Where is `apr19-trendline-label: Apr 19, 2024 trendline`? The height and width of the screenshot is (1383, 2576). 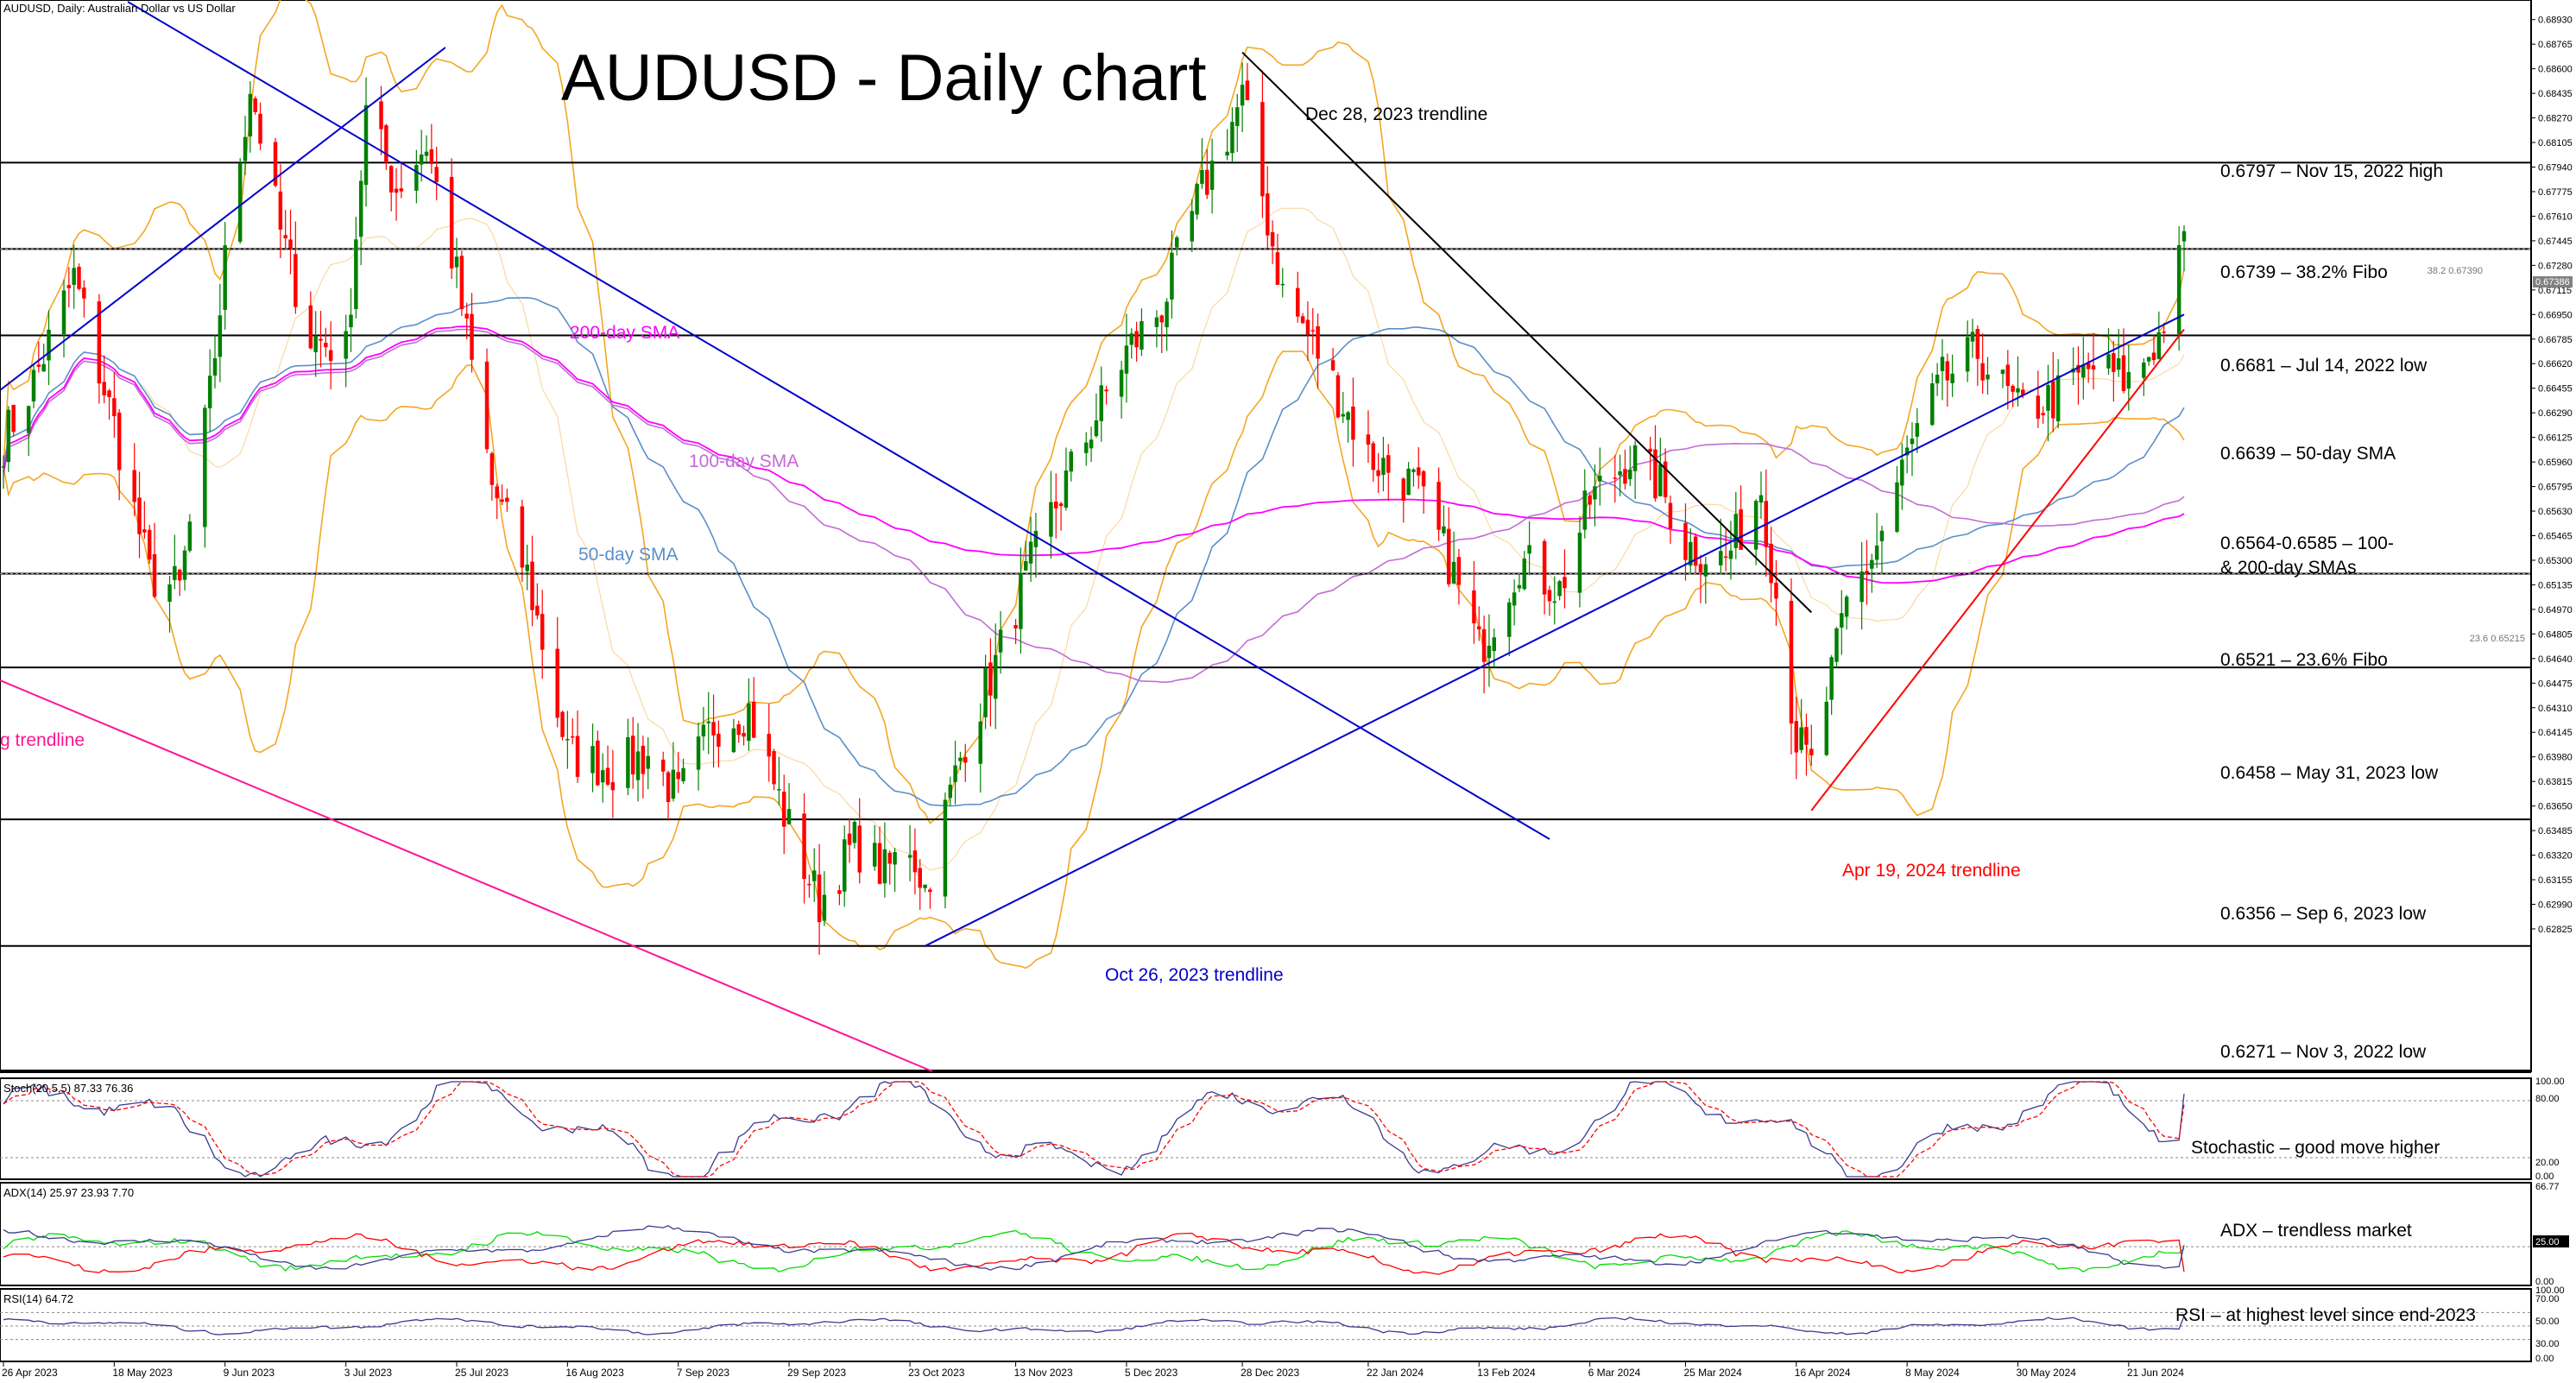 apr19-trendline-label: Apr 19, 2024 trendline is located at coordinates (1931, 871).